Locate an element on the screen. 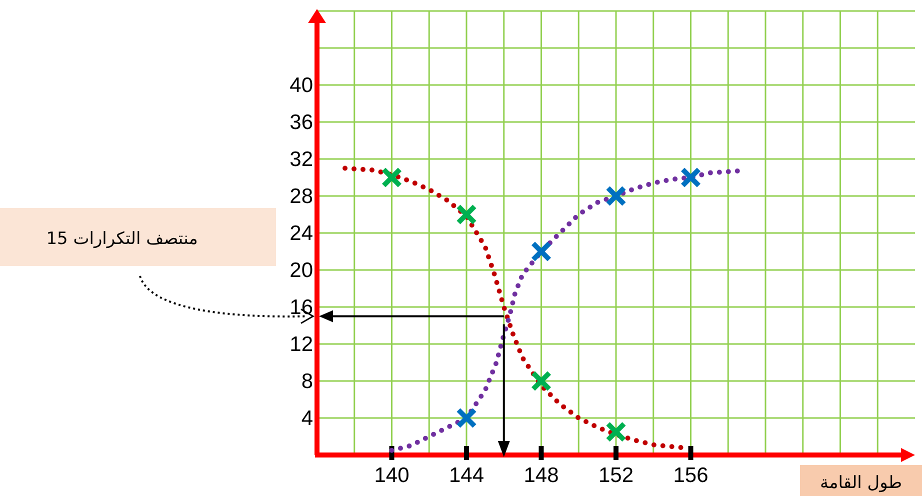 The image size is (922, 496). y-tick-label: 24 is located at coordinates (302, 233).